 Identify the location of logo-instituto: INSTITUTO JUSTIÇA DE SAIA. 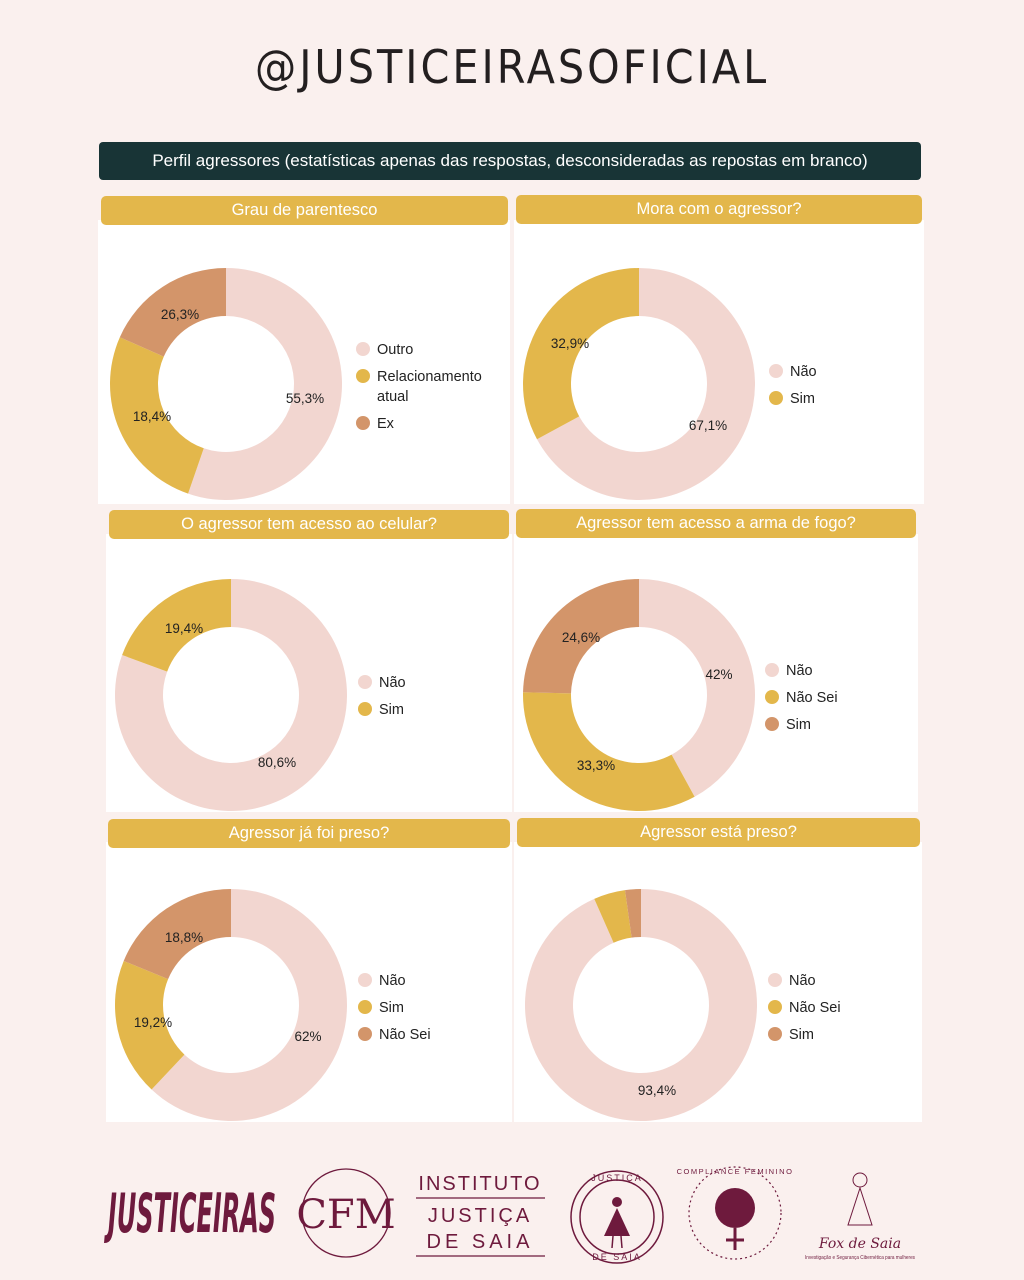
(480, 1215).